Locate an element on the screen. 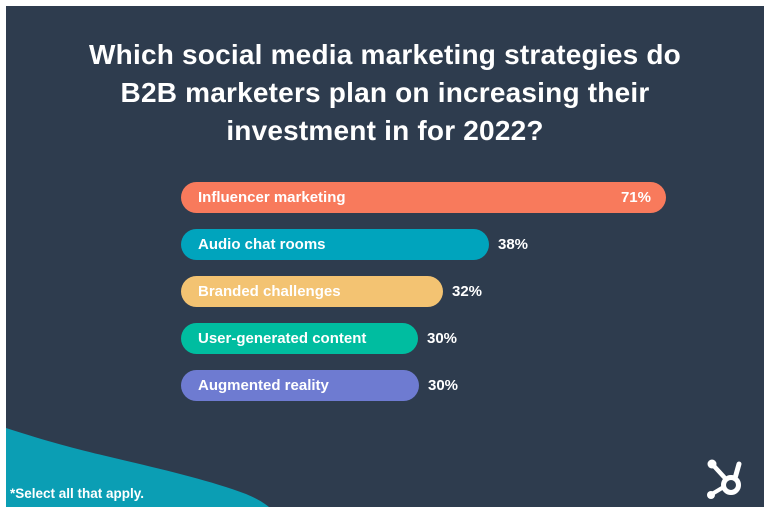  bar-row-influencer-marketing: Influencer marketing 71% is located at coordinates (461, 197).